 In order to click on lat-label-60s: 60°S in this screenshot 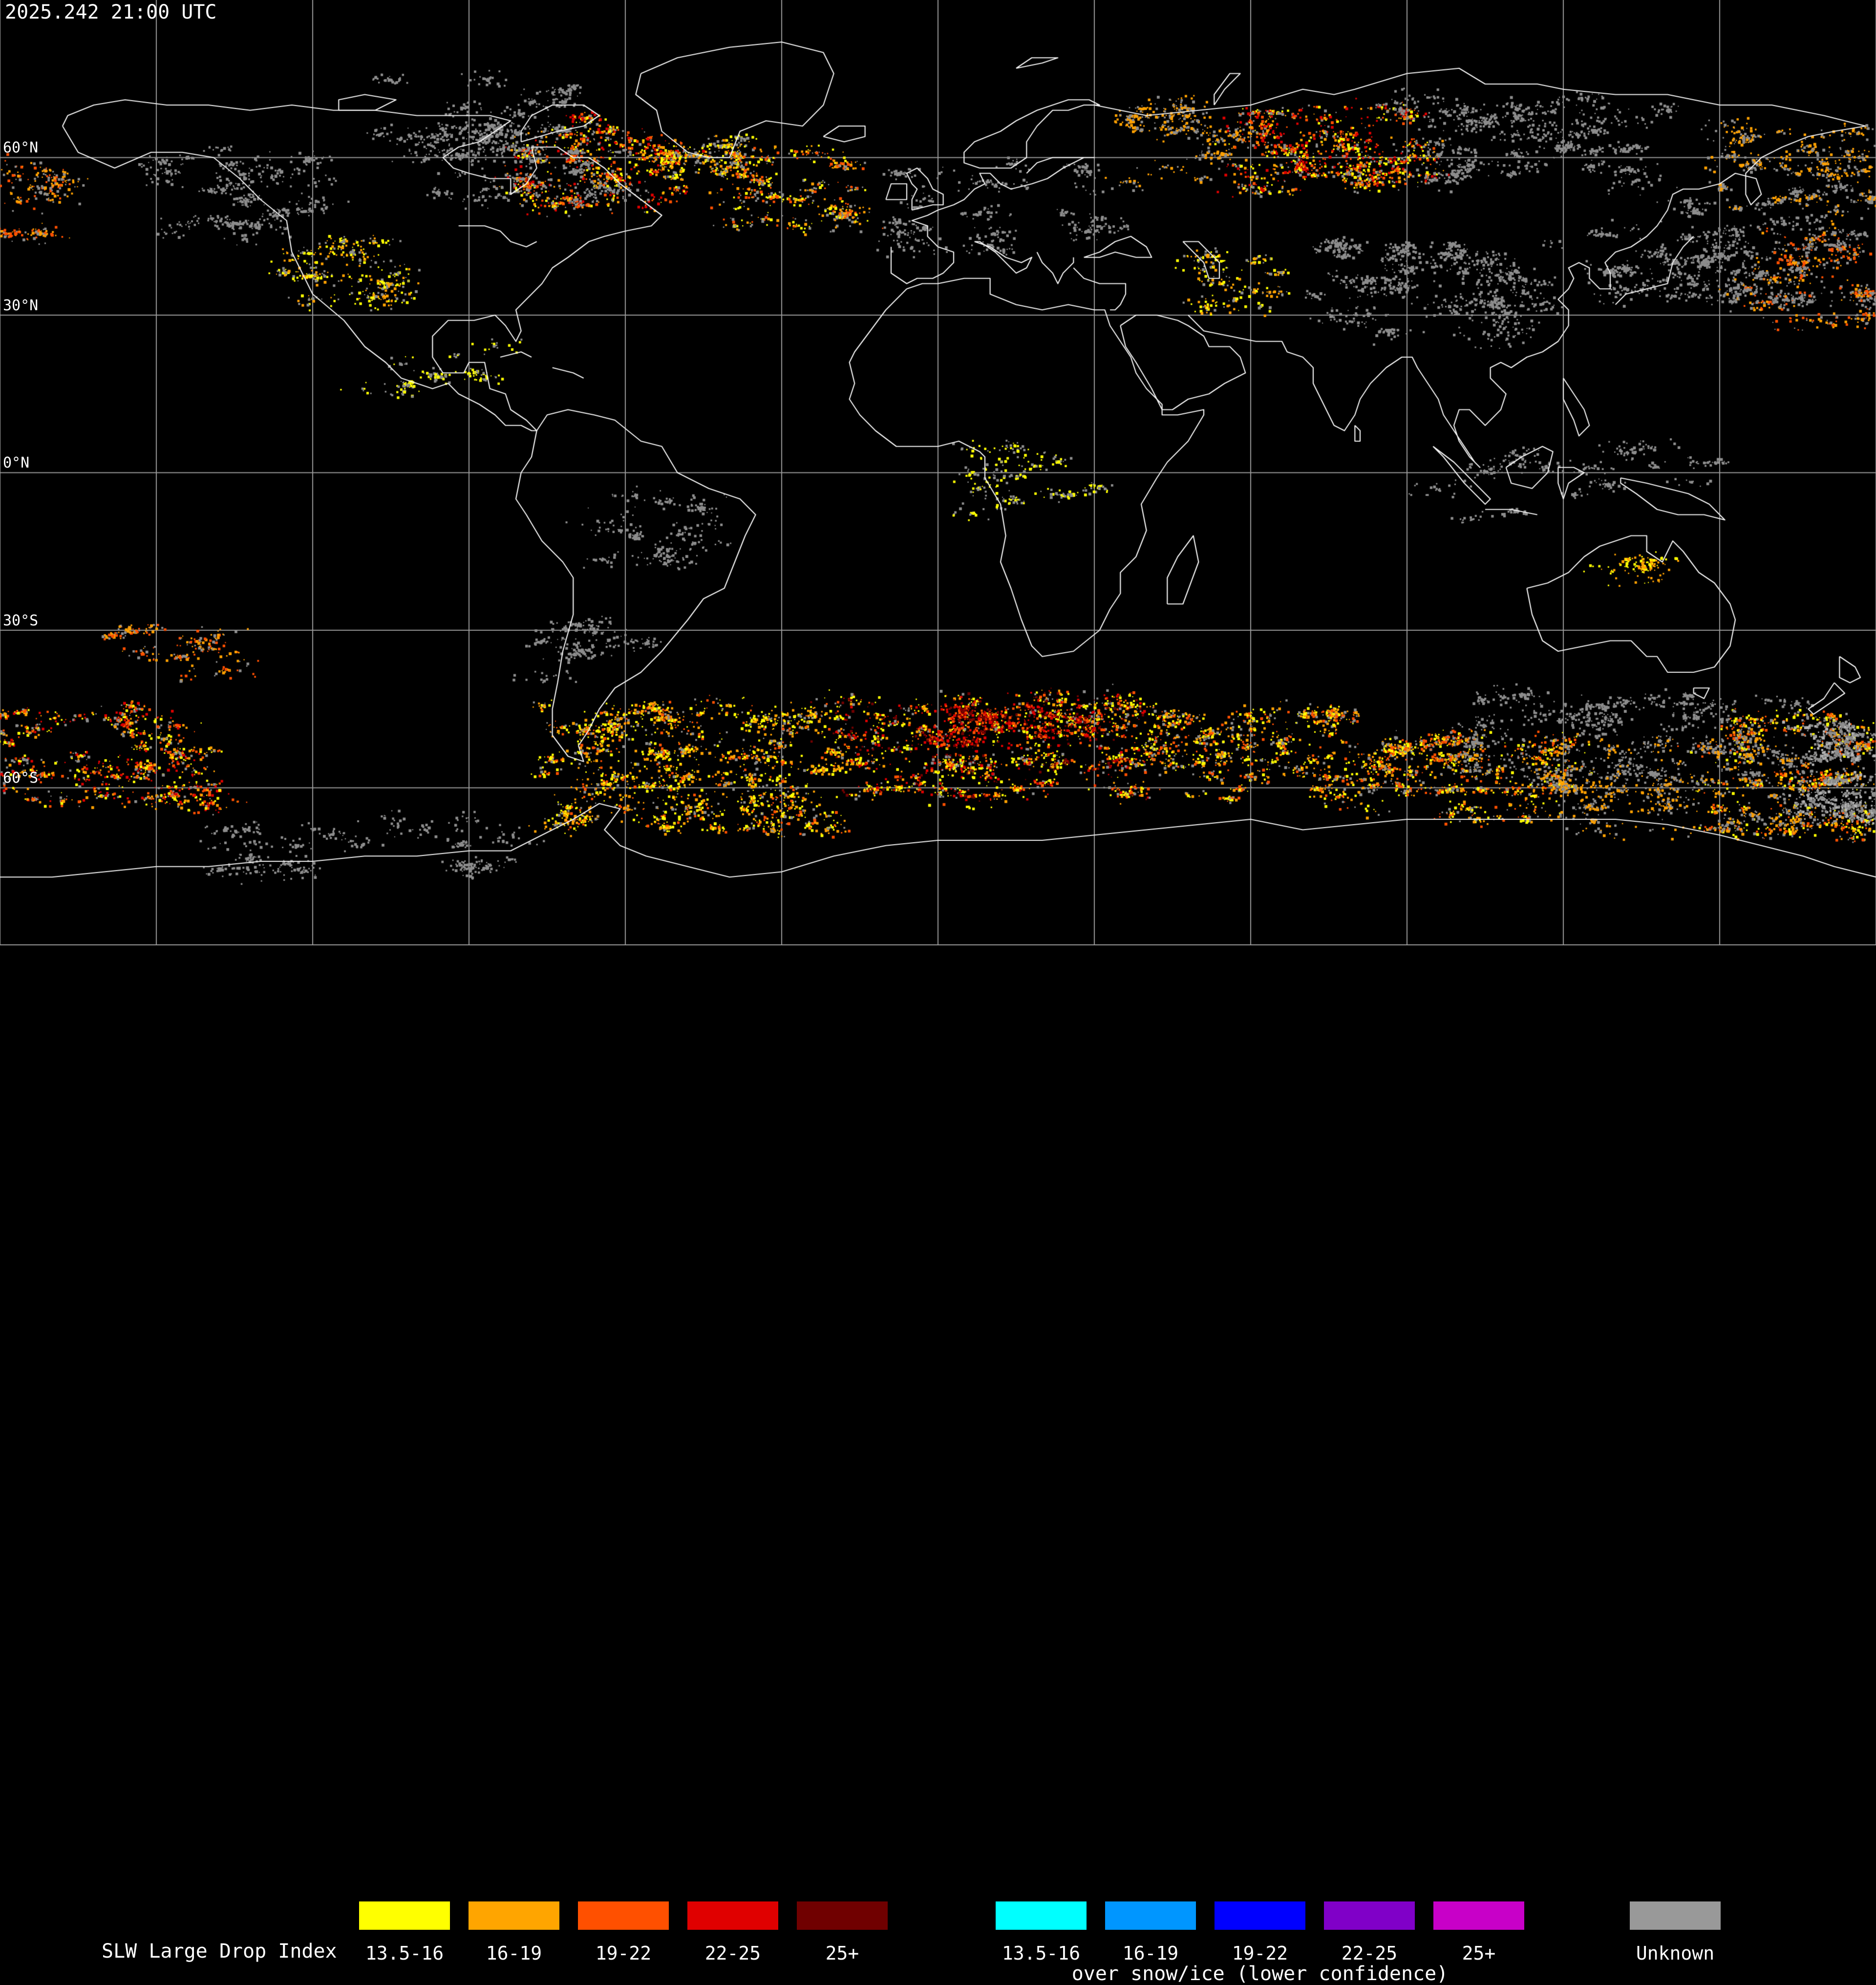, I will do `click(21, 778)`.